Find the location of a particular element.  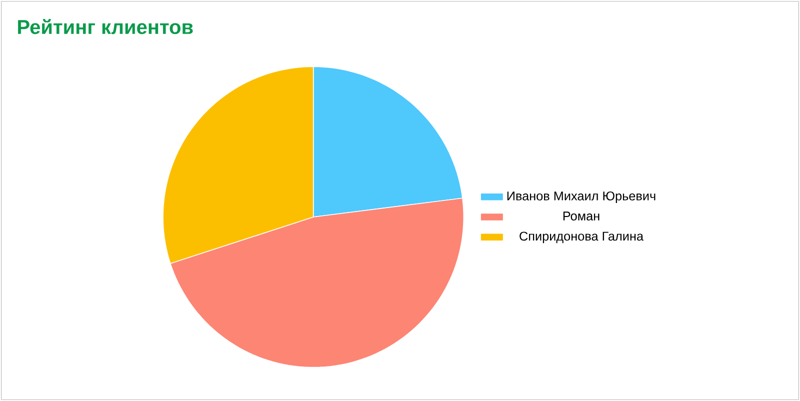

legend-label: Иванов Михаил Юрьевич is located at coordinates (581, 197).